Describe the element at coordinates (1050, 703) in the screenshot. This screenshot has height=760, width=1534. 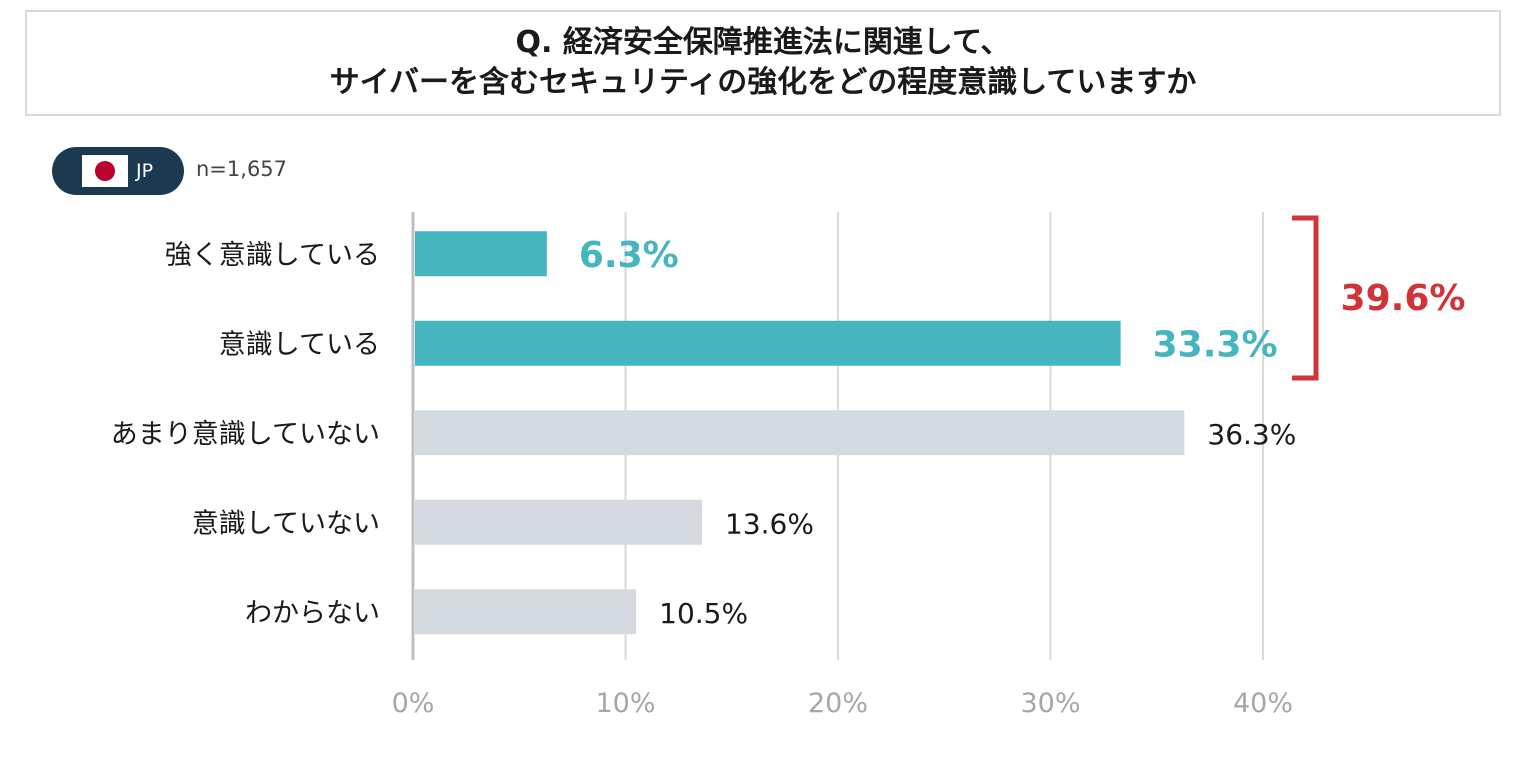
I see `x-tick-label: 30%` at that location.